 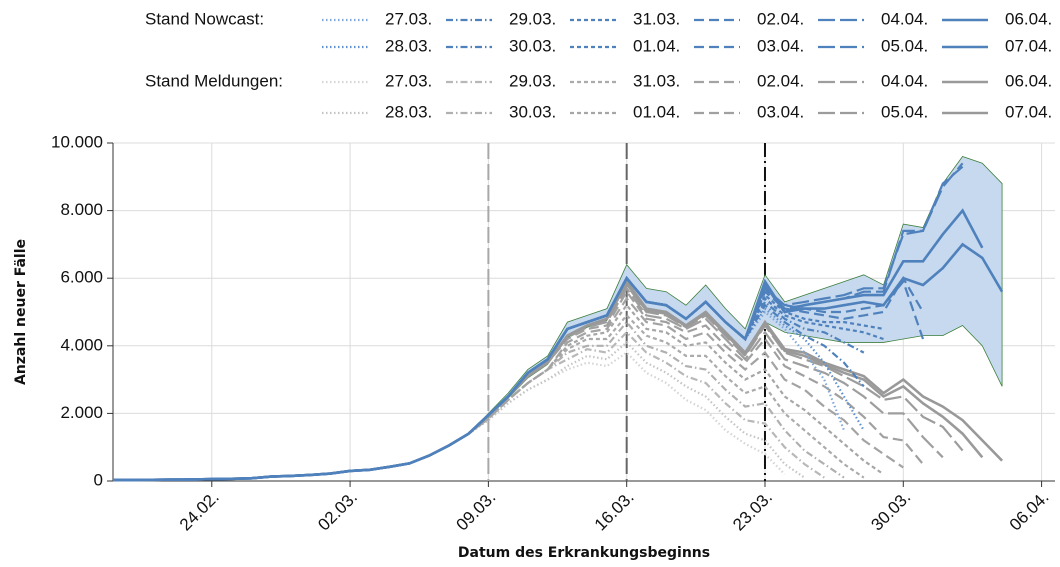 I want to click on x-tick-label: 16.03., so click(x=614, y=511).